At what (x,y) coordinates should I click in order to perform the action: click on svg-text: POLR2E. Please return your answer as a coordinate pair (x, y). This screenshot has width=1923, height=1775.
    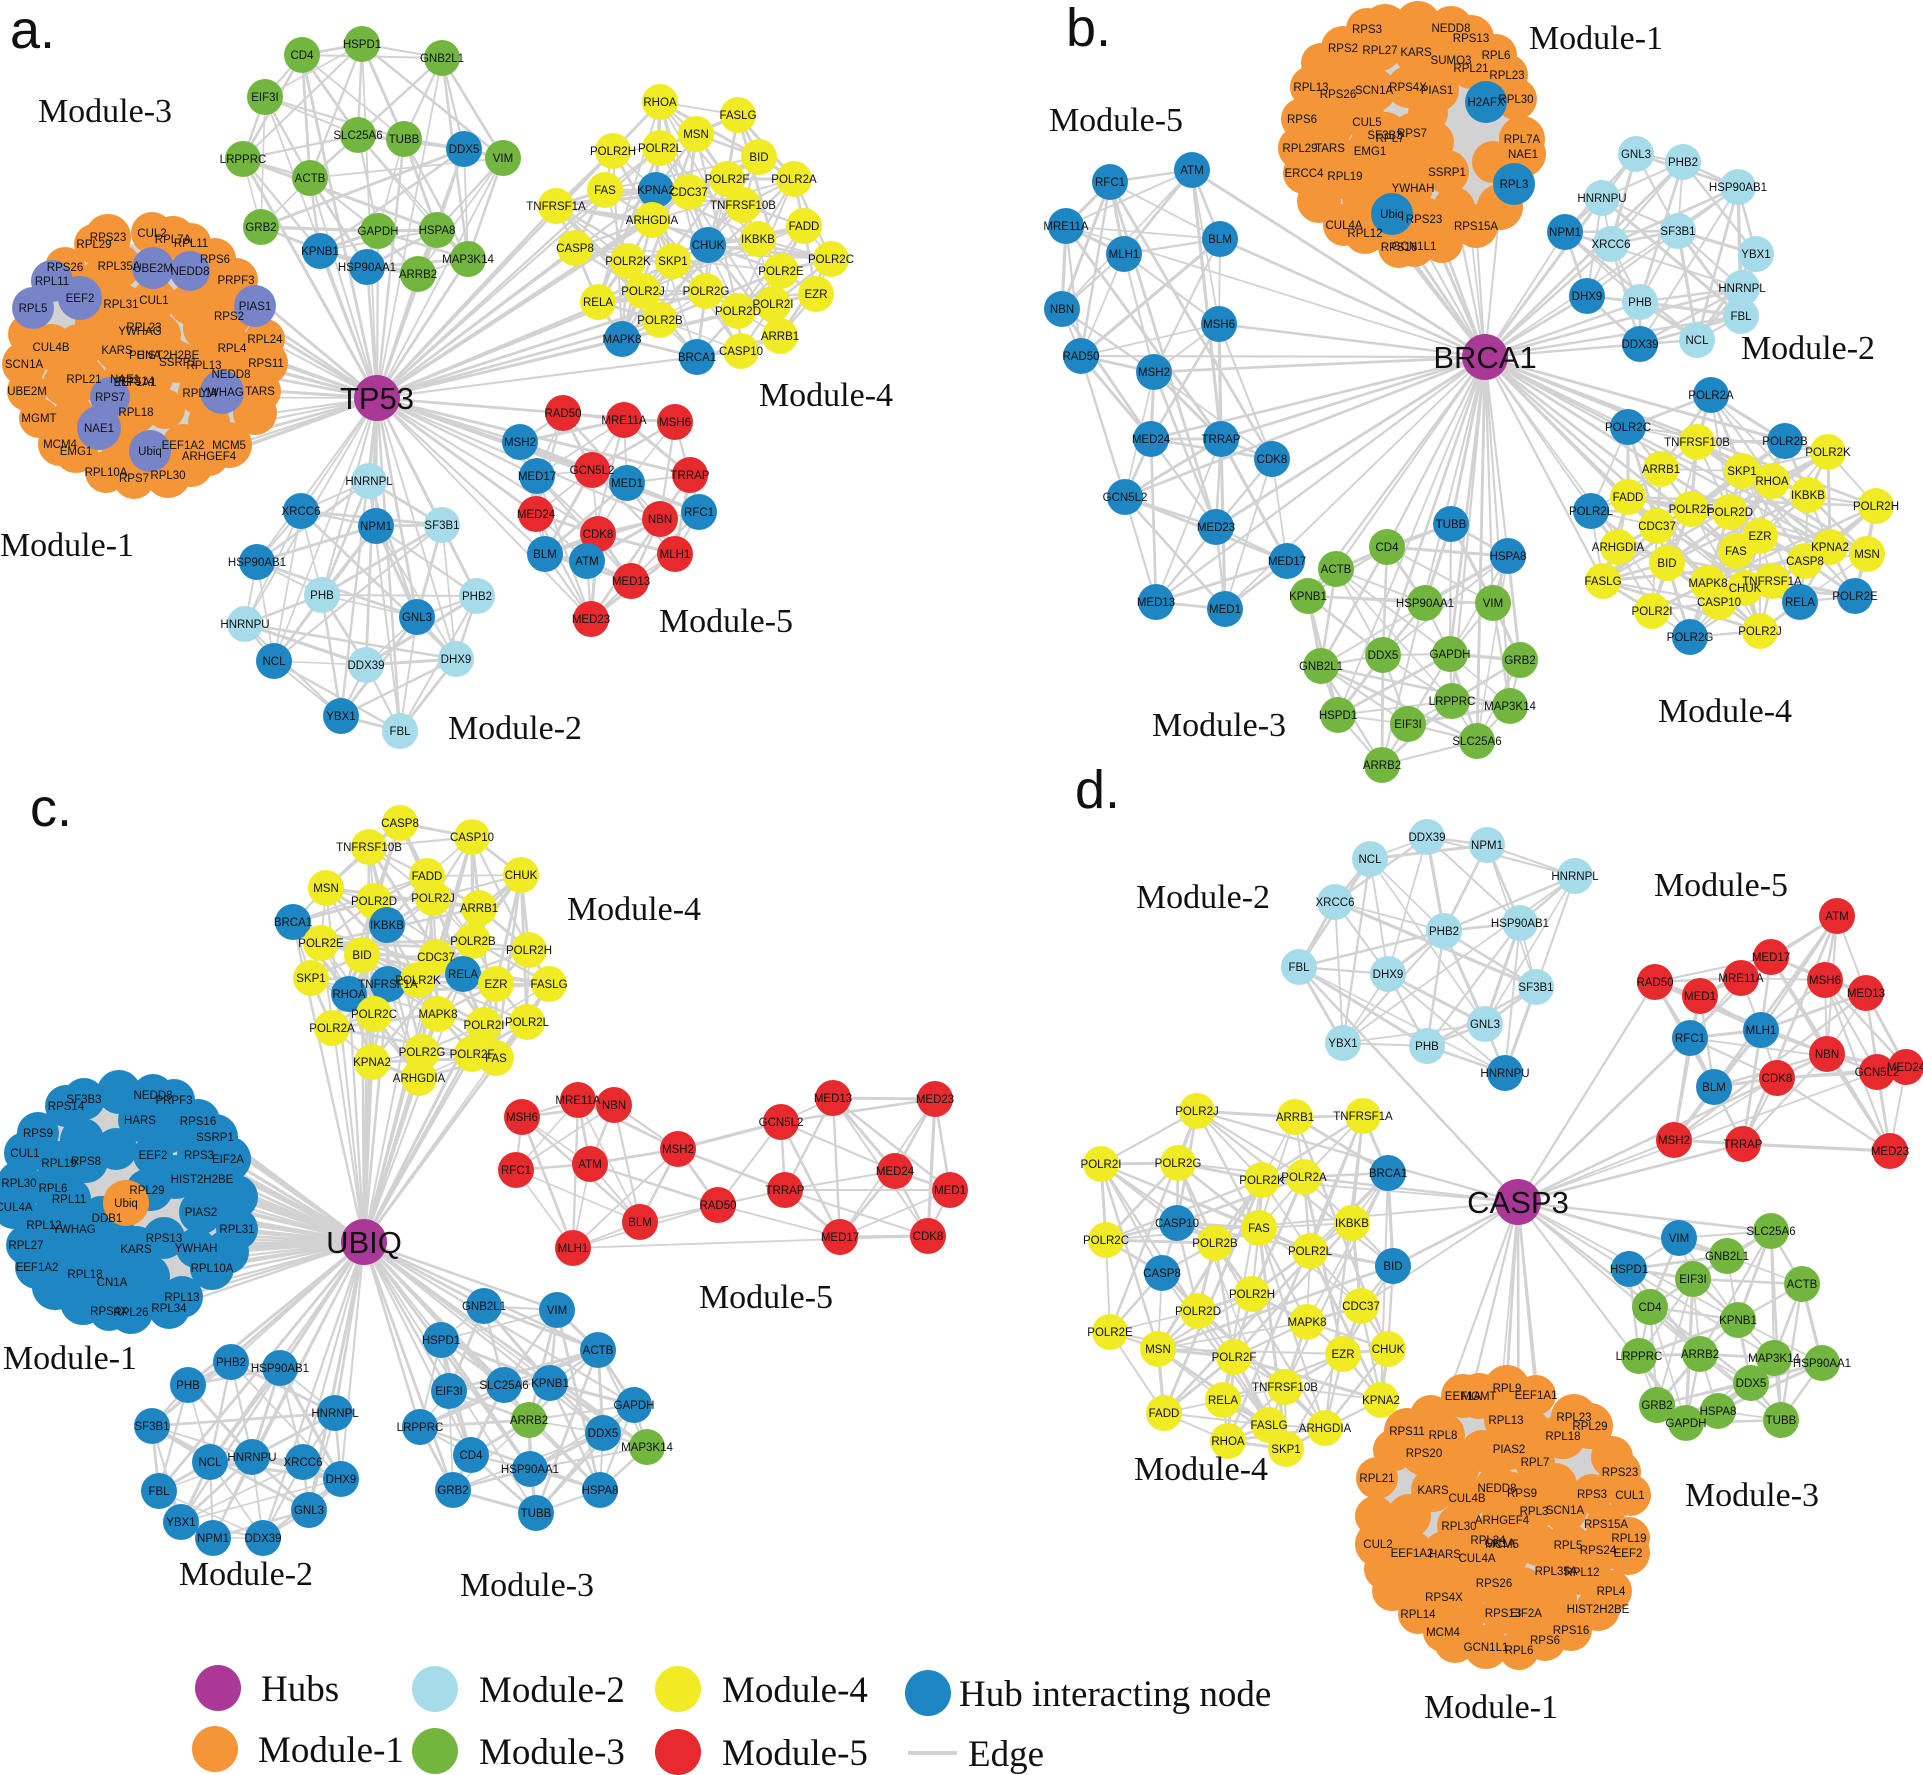
    Looking at the image, I should click on (1110, 1333).